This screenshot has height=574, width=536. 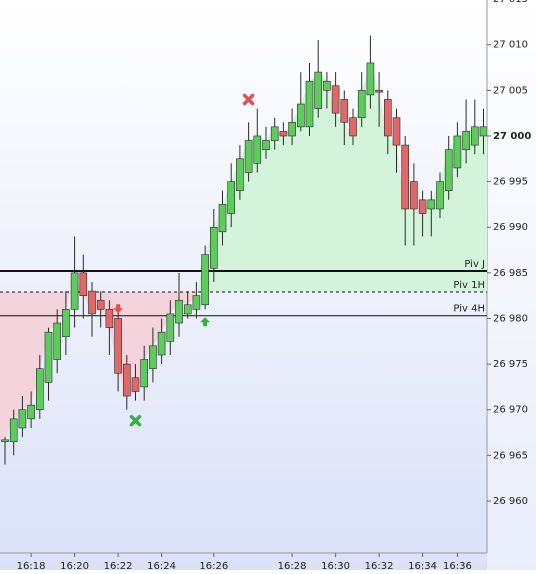 What do you see at coordinates (510, 364) in the screenshot?
I see `y-tick-label: 26 975` at bounding box center [510, 364].